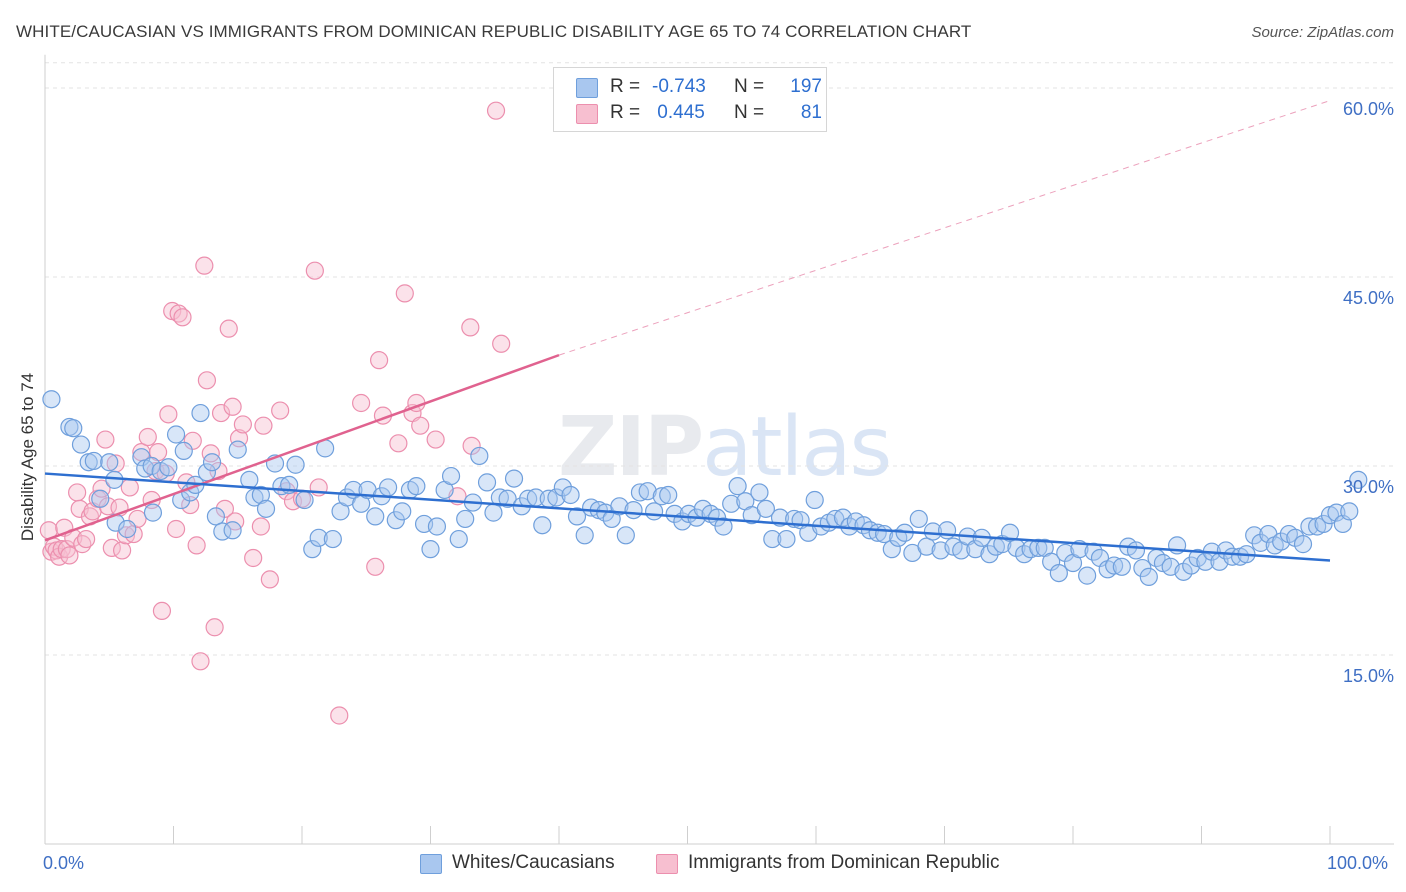 Image resolution: width=1406 pixels, height=892 pixels. What do you see at coordinates (625, 86) in the screenshot?
I see `legend-r-label: R =` at bounding box center [625, 86].